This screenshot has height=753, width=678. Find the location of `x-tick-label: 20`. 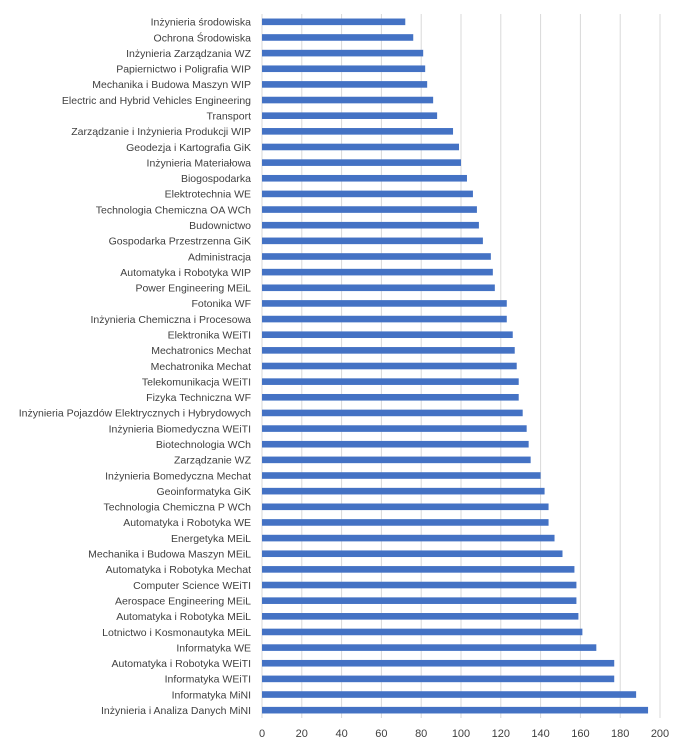

x-tick-label: 20 is located at coordinates (302, 734).